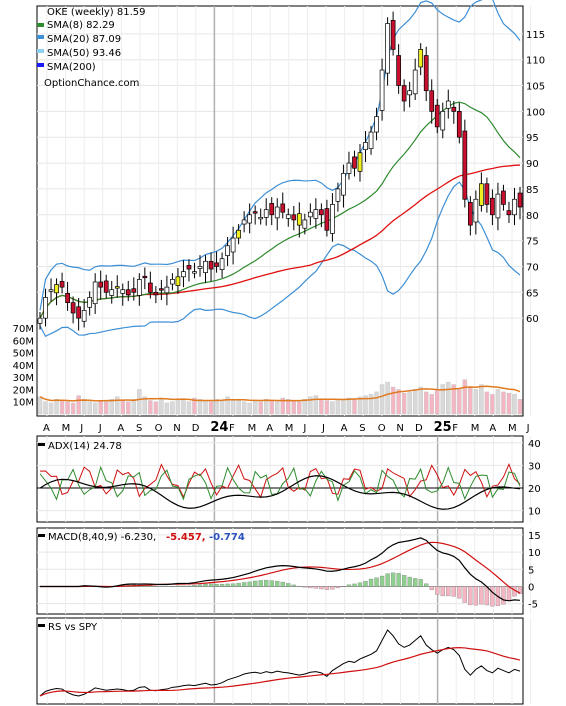 The image size is (566, 706). What do you see at coordinates (23, 378) in the screenshot?
I see `volume-tick-label: 30M` at bounding box center [23, 378].